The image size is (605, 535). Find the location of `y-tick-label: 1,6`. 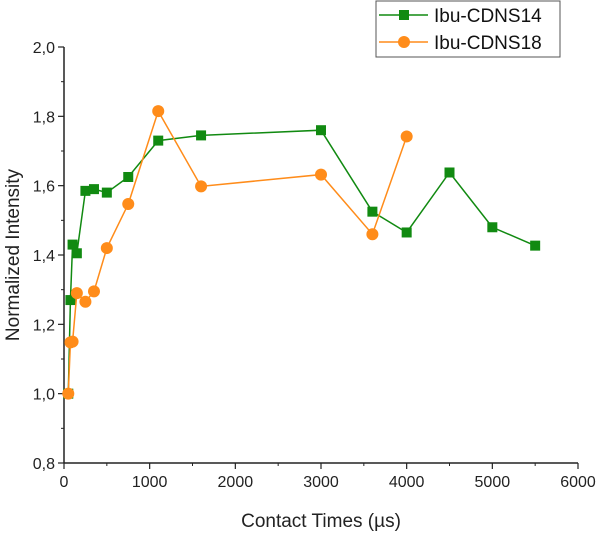

y-tick-label: 1,6 is located at coordinates (44, 187).